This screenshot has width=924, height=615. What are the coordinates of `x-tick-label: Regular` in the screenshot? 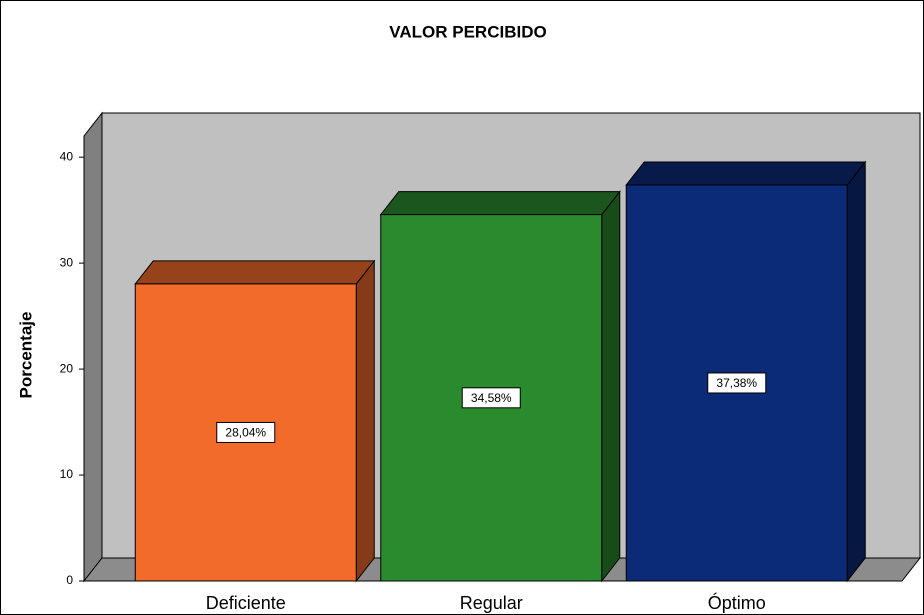 It's located at (491, 603).